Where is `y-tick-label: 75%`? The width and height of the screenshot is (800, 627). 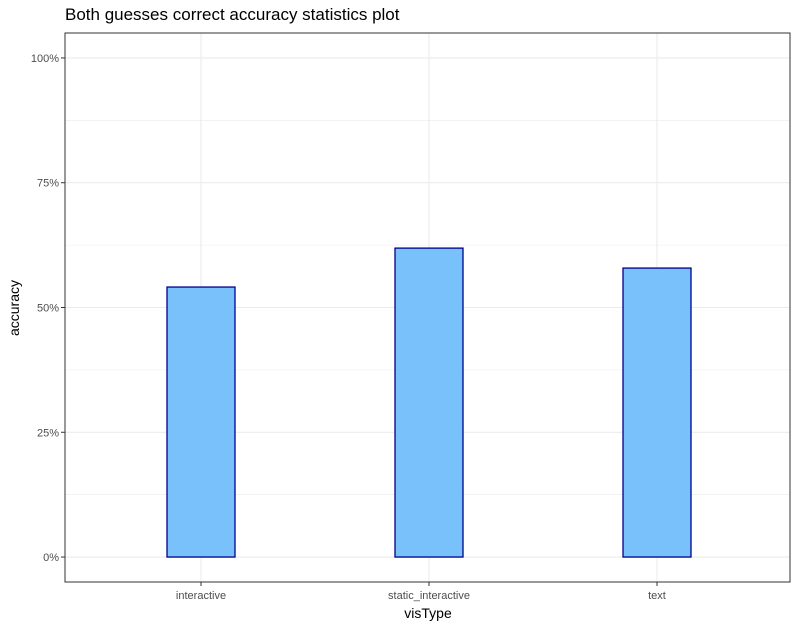 y-tick-label: 75% is located at coordinates (48, 184).